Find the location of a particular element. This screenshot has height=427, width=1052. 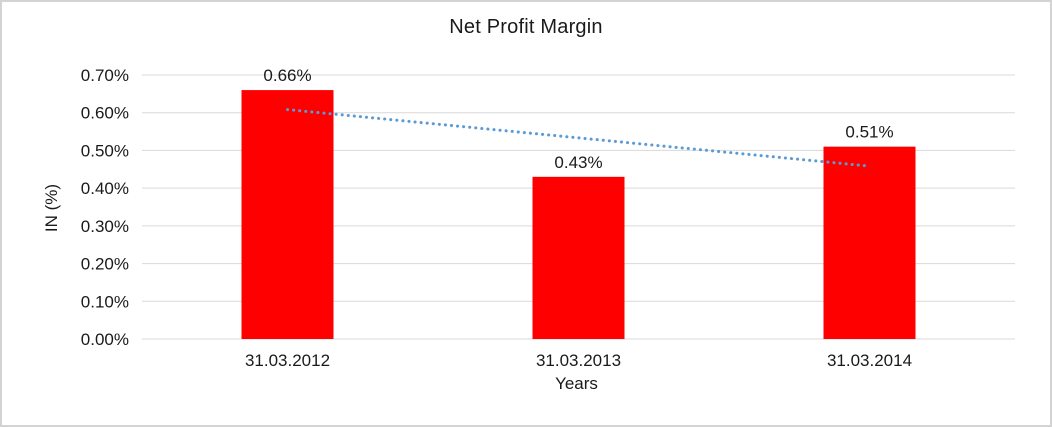

category-label: 31.03.2013 is located at coordinates (578, 360).